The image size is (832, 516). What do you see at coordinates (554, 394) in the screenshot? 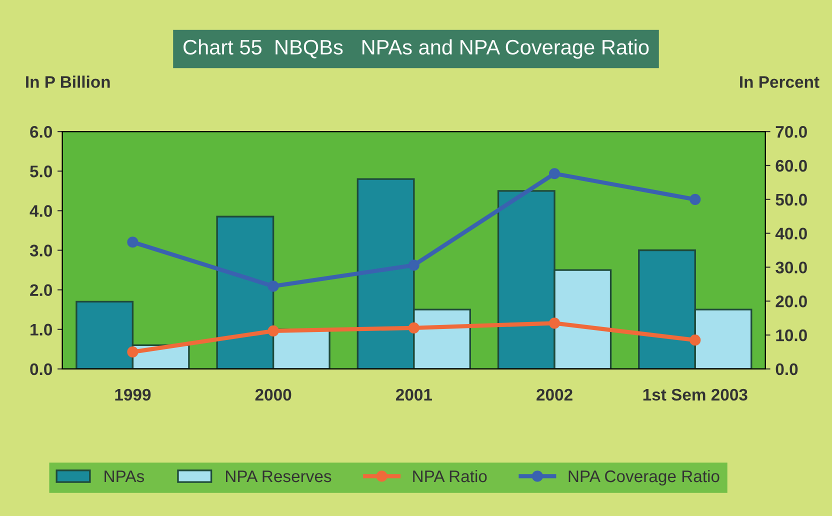
I see `x-tick-label: 2002` at bounding box center [554, 394].